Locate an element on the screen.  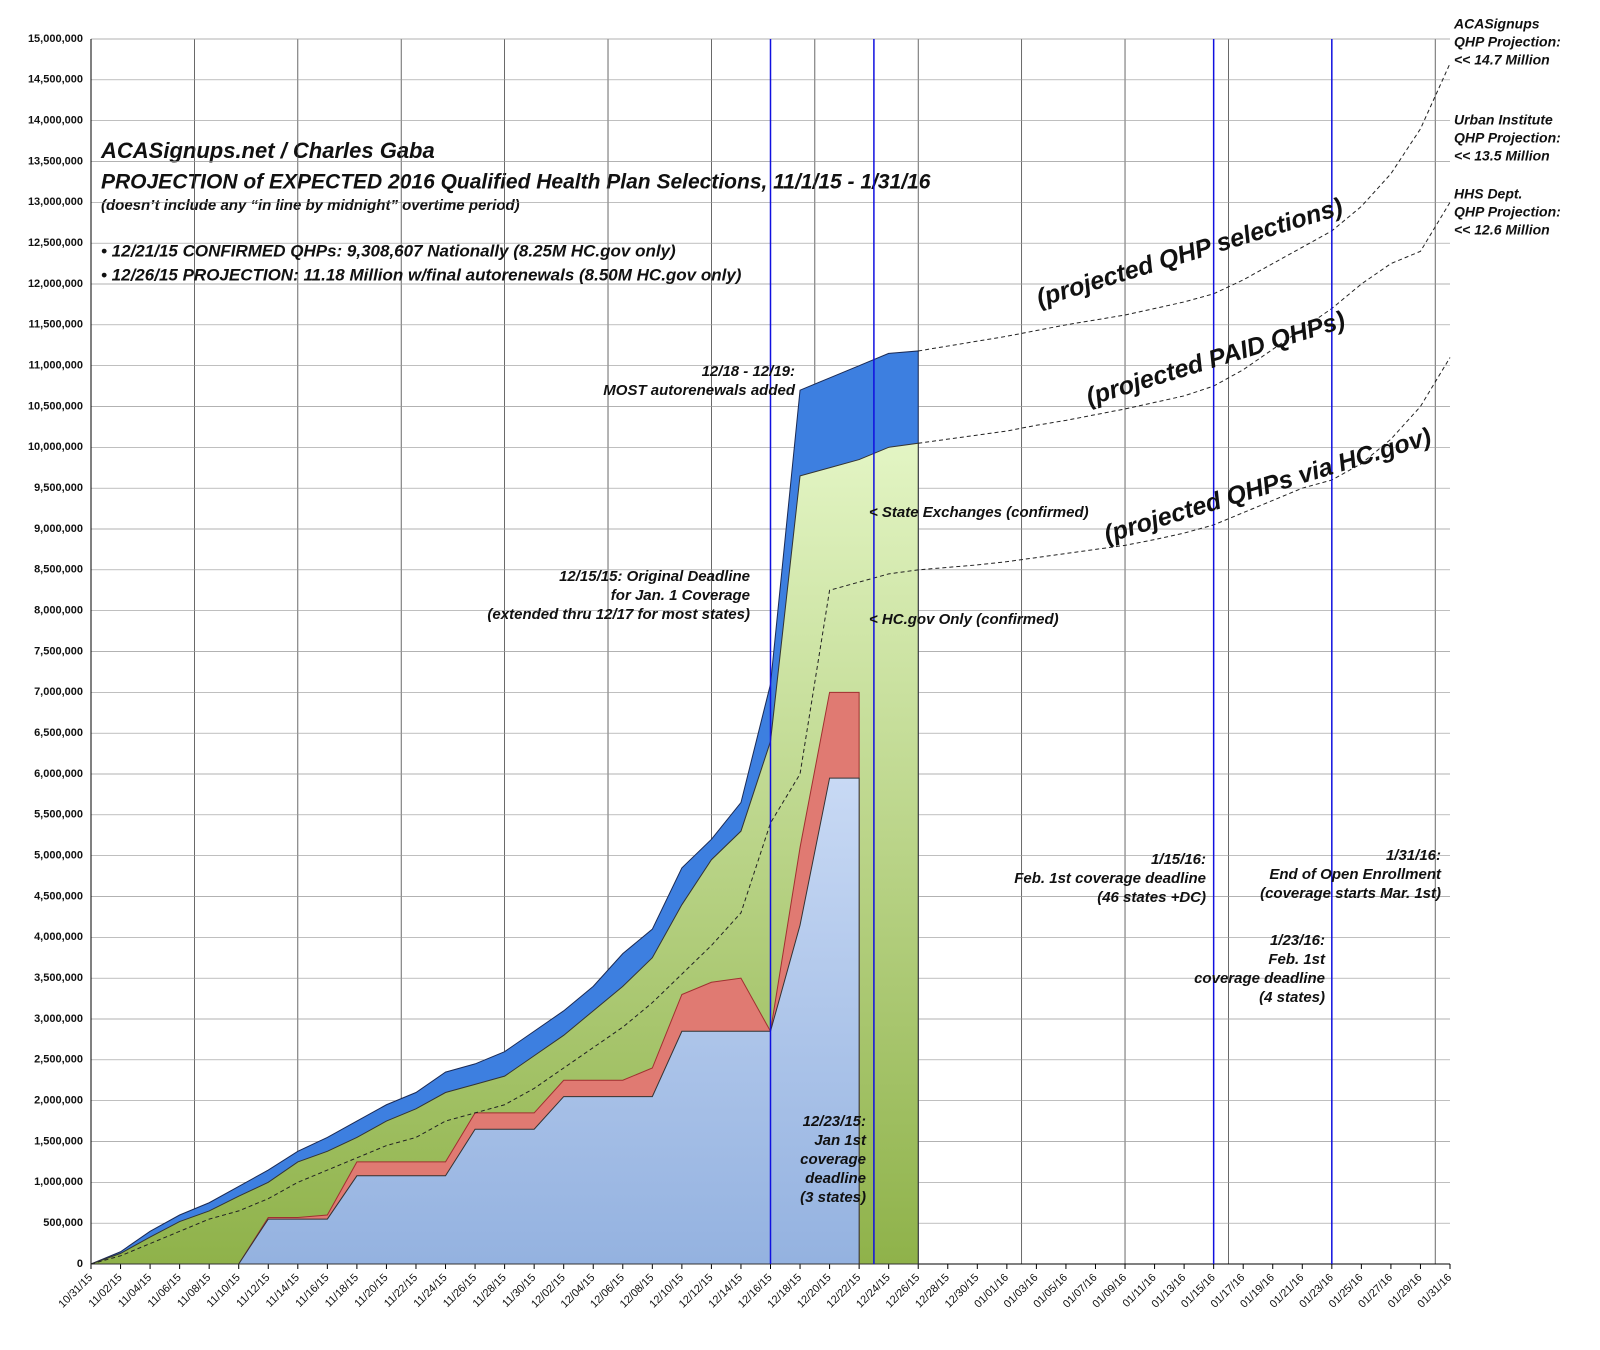
y-tick-label: 2,000,000 is located at coordinates (58, 1101).